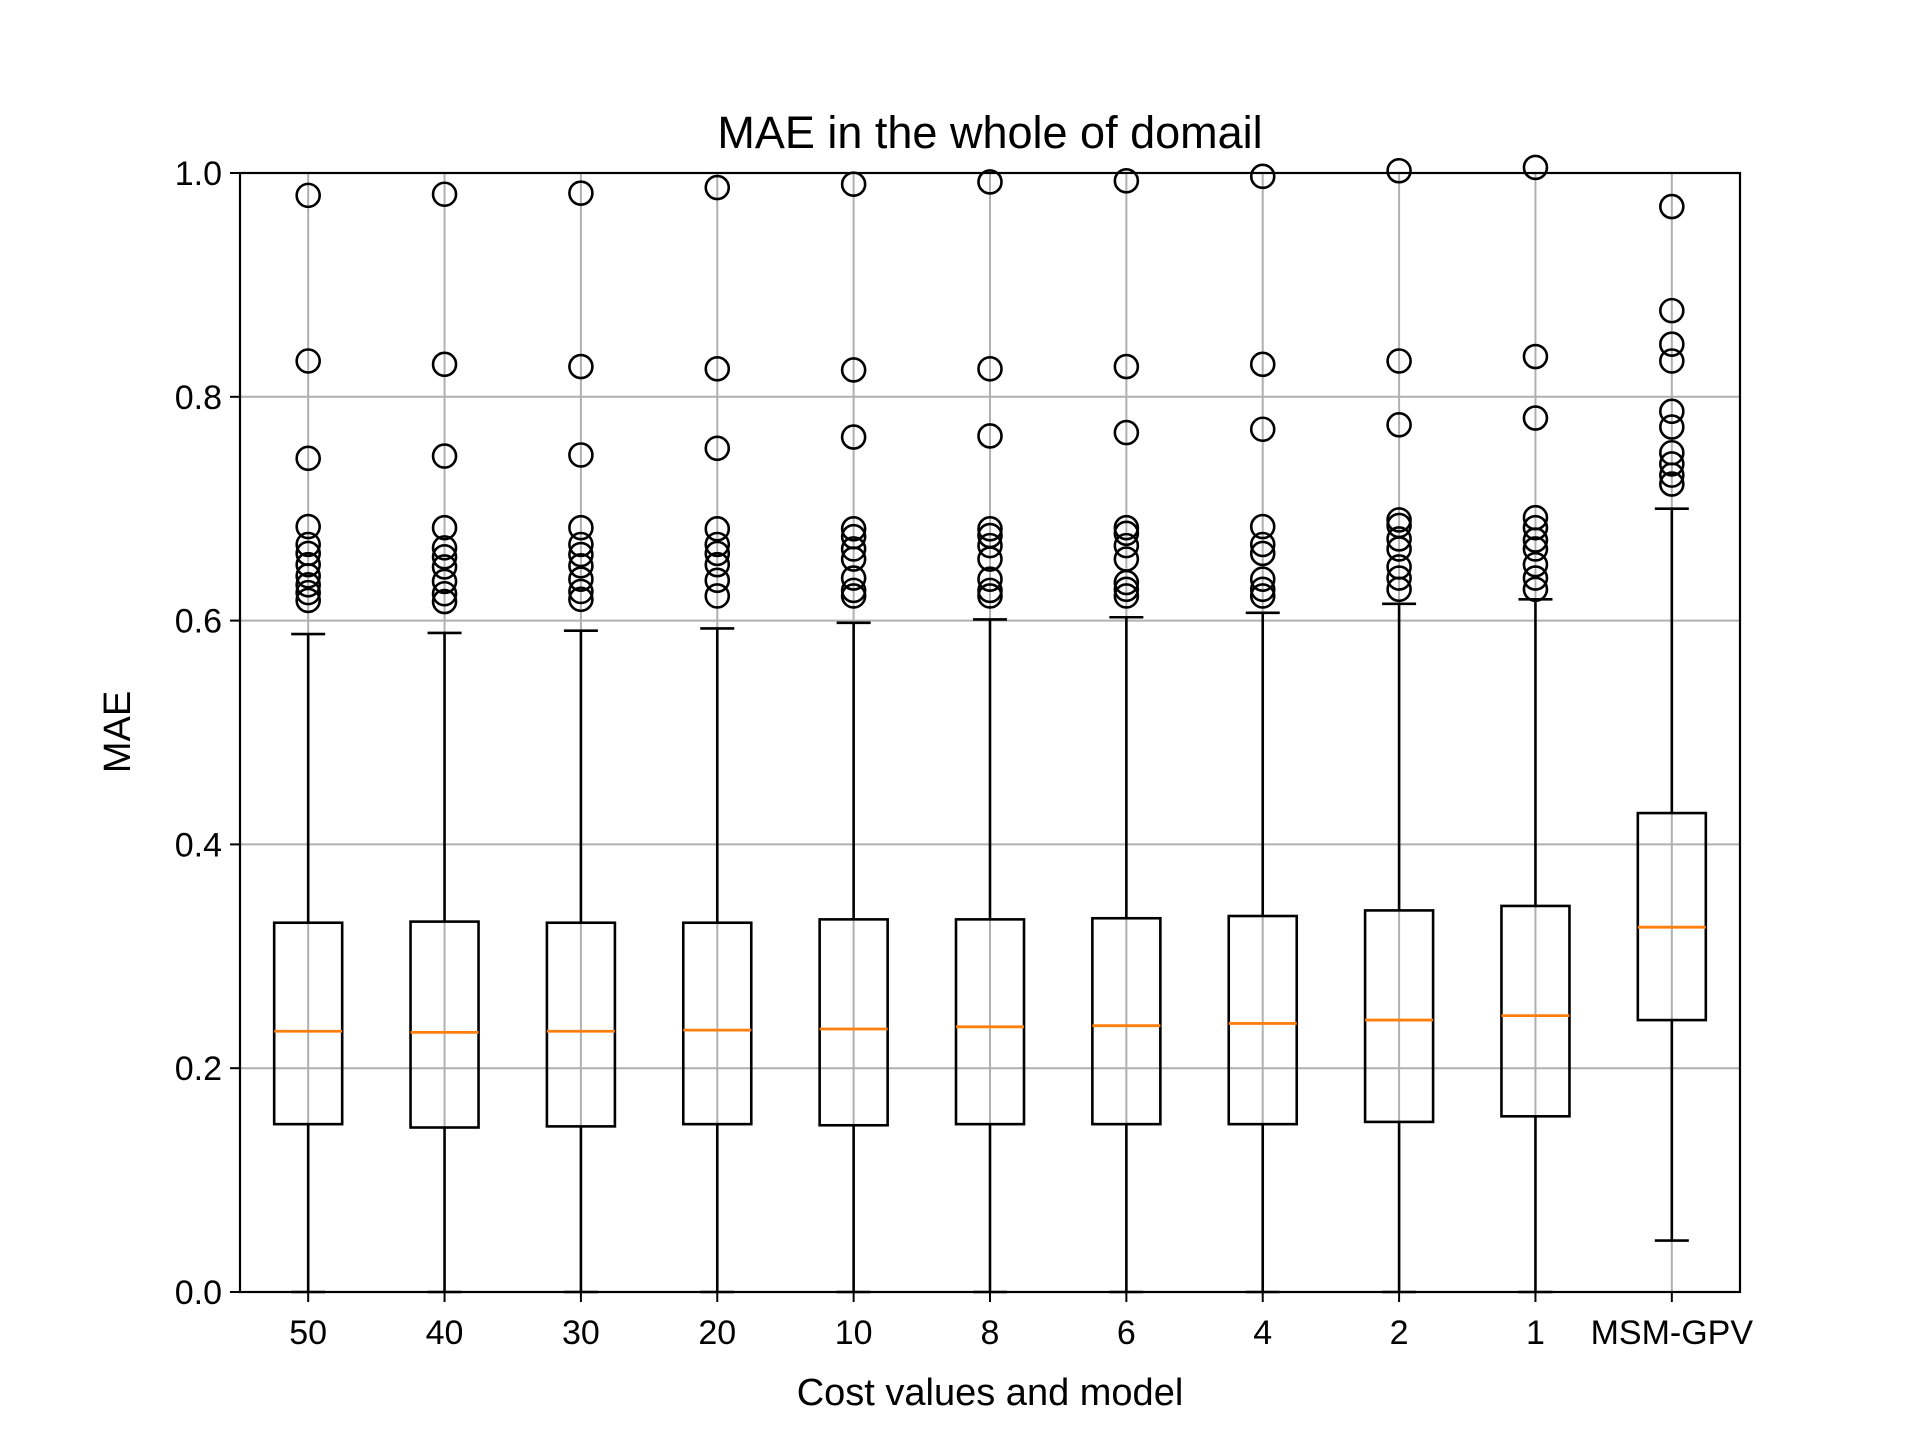 The width and height of the screenshot is (1920, 1440). What do you see at coordinates (1262, 1333) in the screenshot?
I see `x-tick-label: 4` at bounding box center [1262, 1333].